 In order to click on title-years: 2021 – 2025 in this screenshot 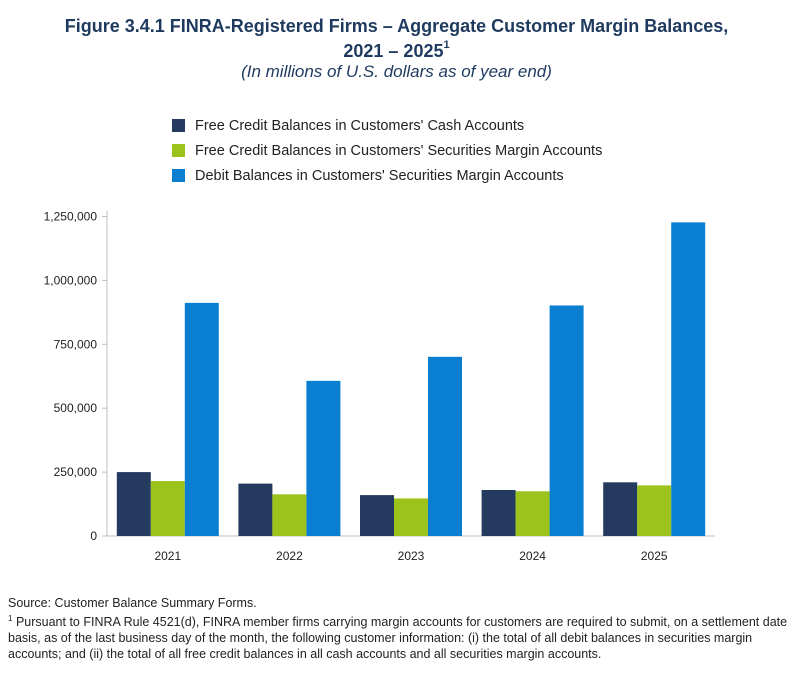, I will do `click(393, 51)`.